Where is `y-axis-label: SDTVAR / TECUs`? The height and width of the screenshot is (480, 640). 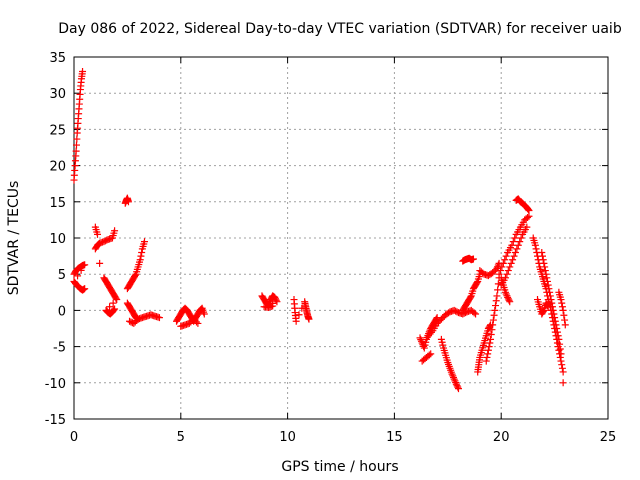
y-axis-label: SDTVAR / TECUs is located at coordinates (14, 238).